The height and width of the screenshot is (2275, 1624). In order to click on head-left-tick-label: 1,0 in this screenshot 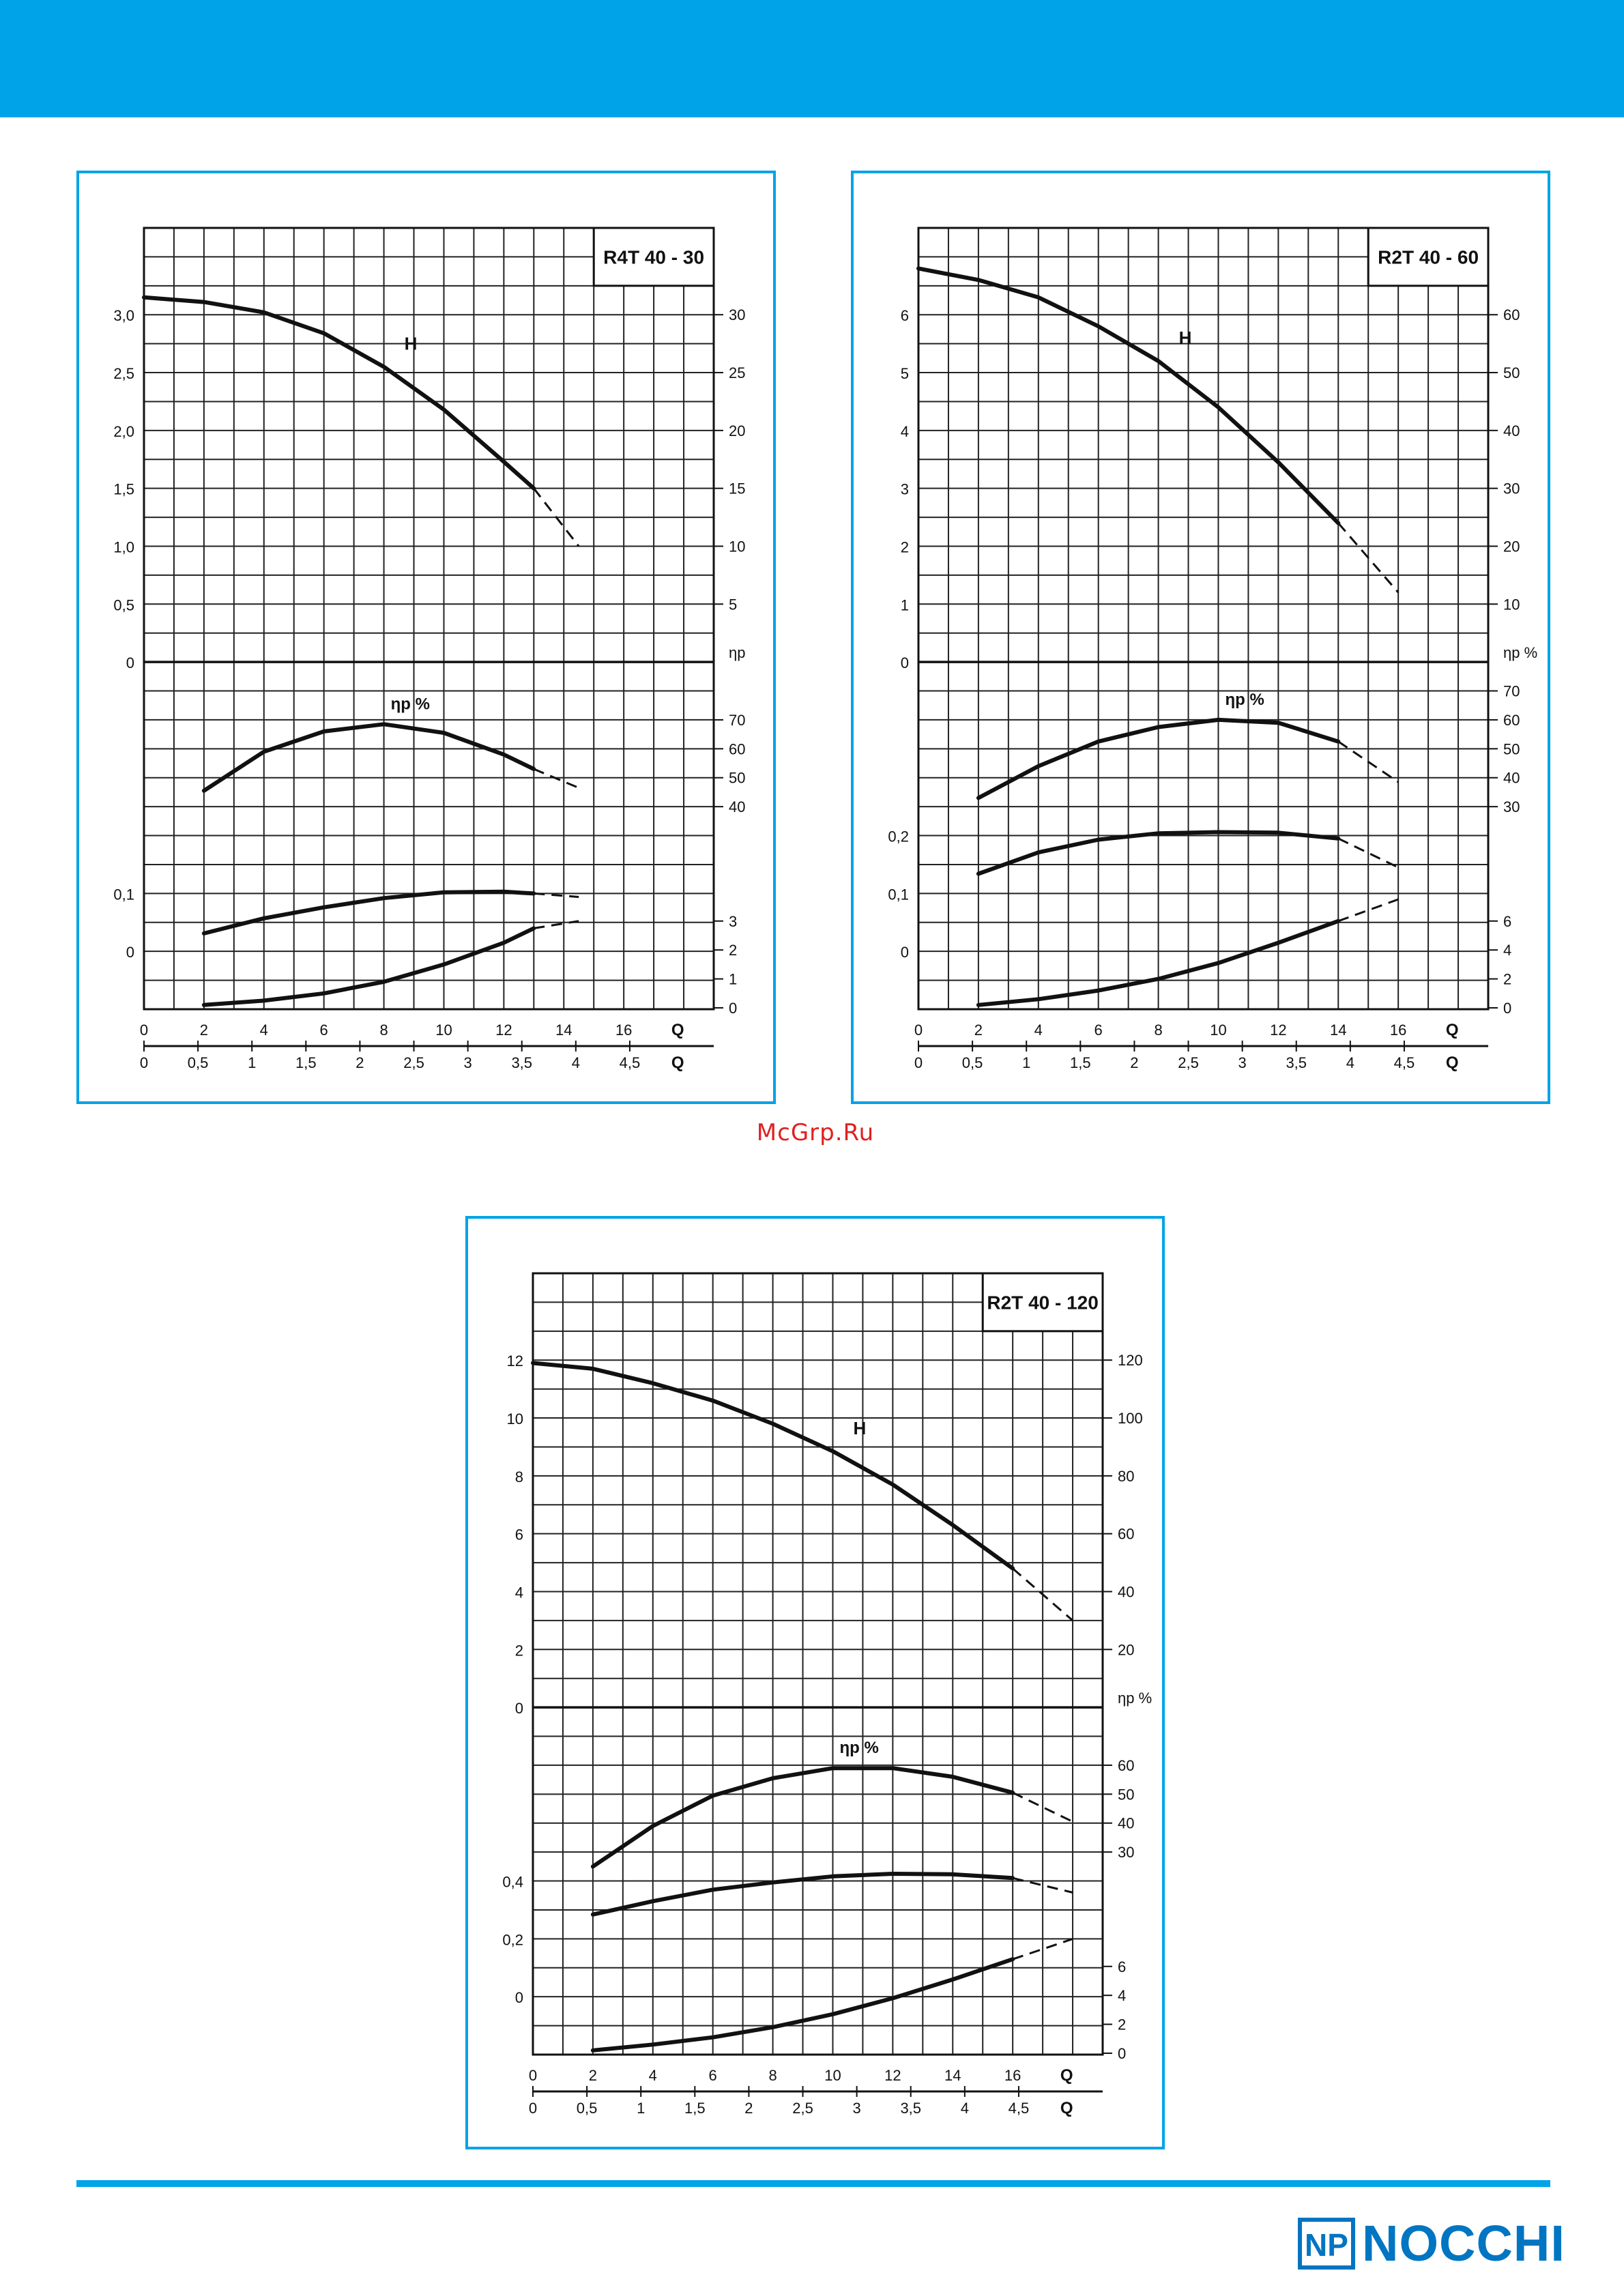, I will do `click(123, 546)`.